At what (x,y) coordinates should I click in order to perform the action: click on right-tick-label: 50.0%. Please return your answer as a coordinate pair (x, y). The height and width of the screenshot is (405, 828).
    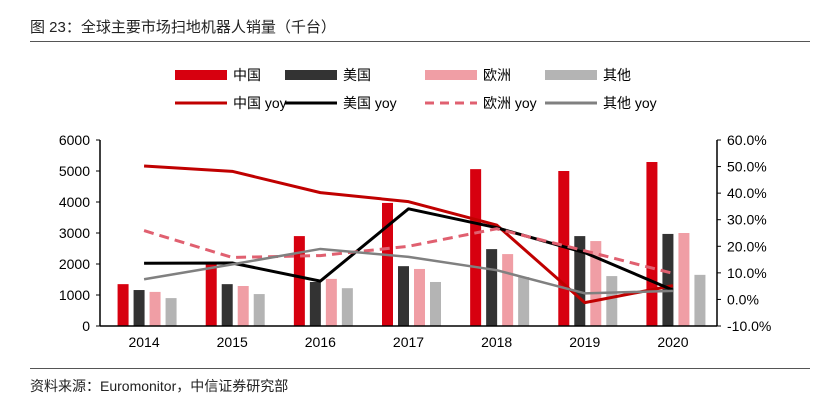
    Looking at the image, I should click on (747, 167).